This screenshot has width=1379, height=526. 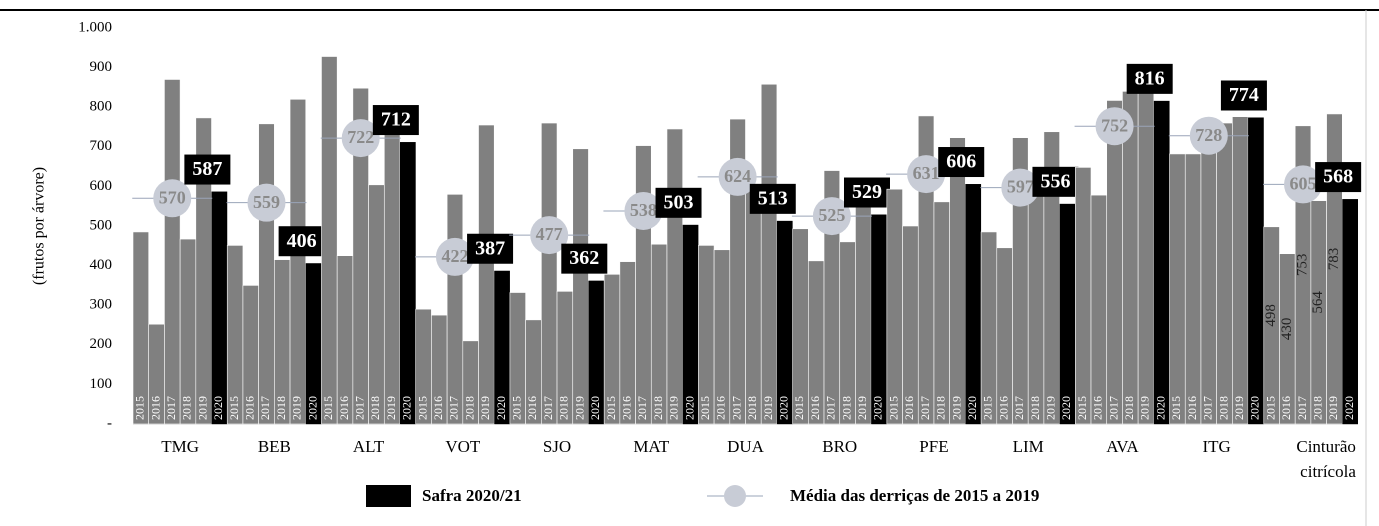 What do you see at coordinates (557, 446) in the screenshot?
I see `x-tick-label: SJO` at bounding box center [557, 446].